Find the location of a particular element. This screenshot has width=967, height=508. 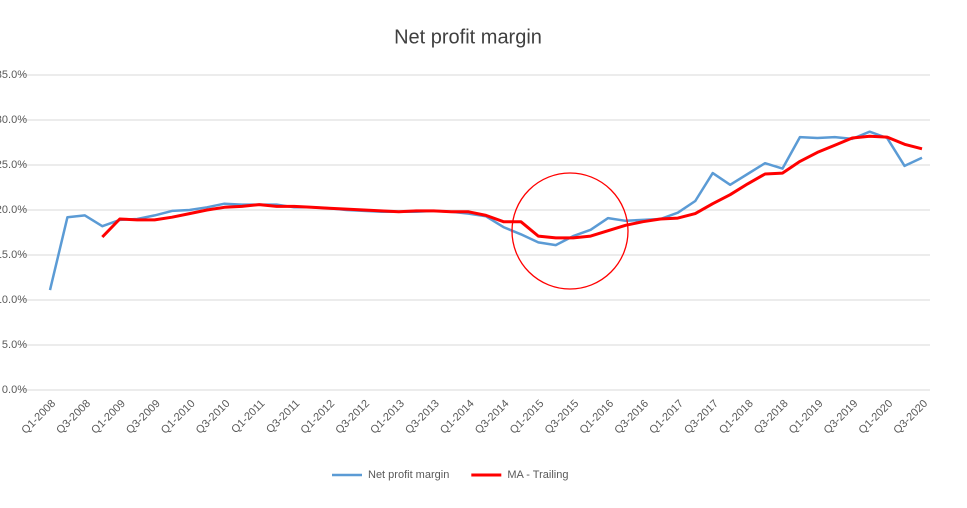

chart-title: Net profit margin is located at coordinates (468, 37).